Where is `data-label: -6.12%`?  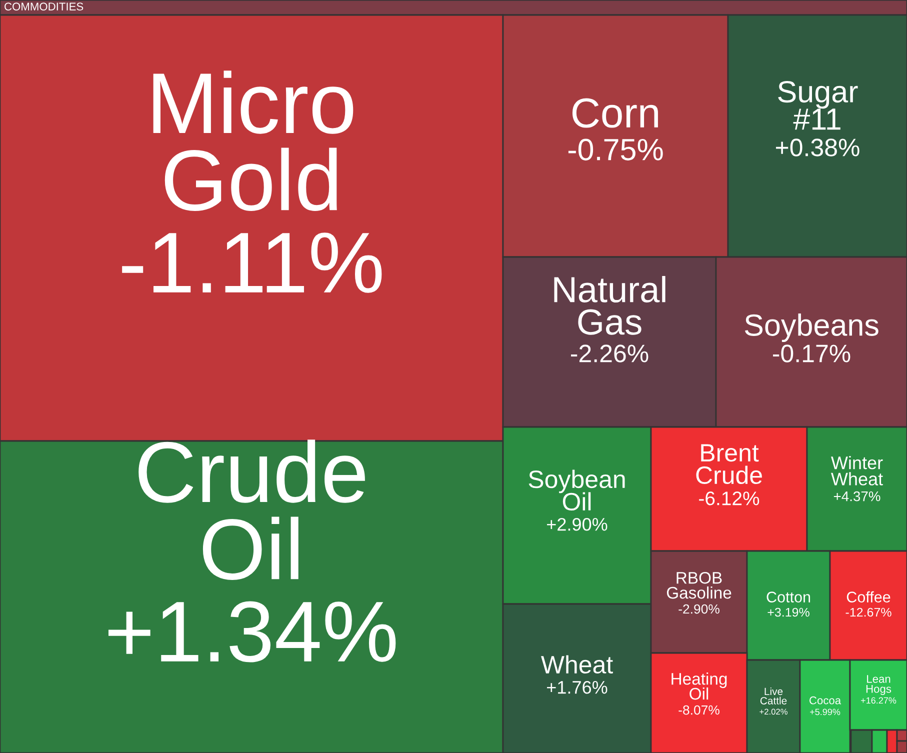 data-label: -6.12% is located at coordinates (729, 499).